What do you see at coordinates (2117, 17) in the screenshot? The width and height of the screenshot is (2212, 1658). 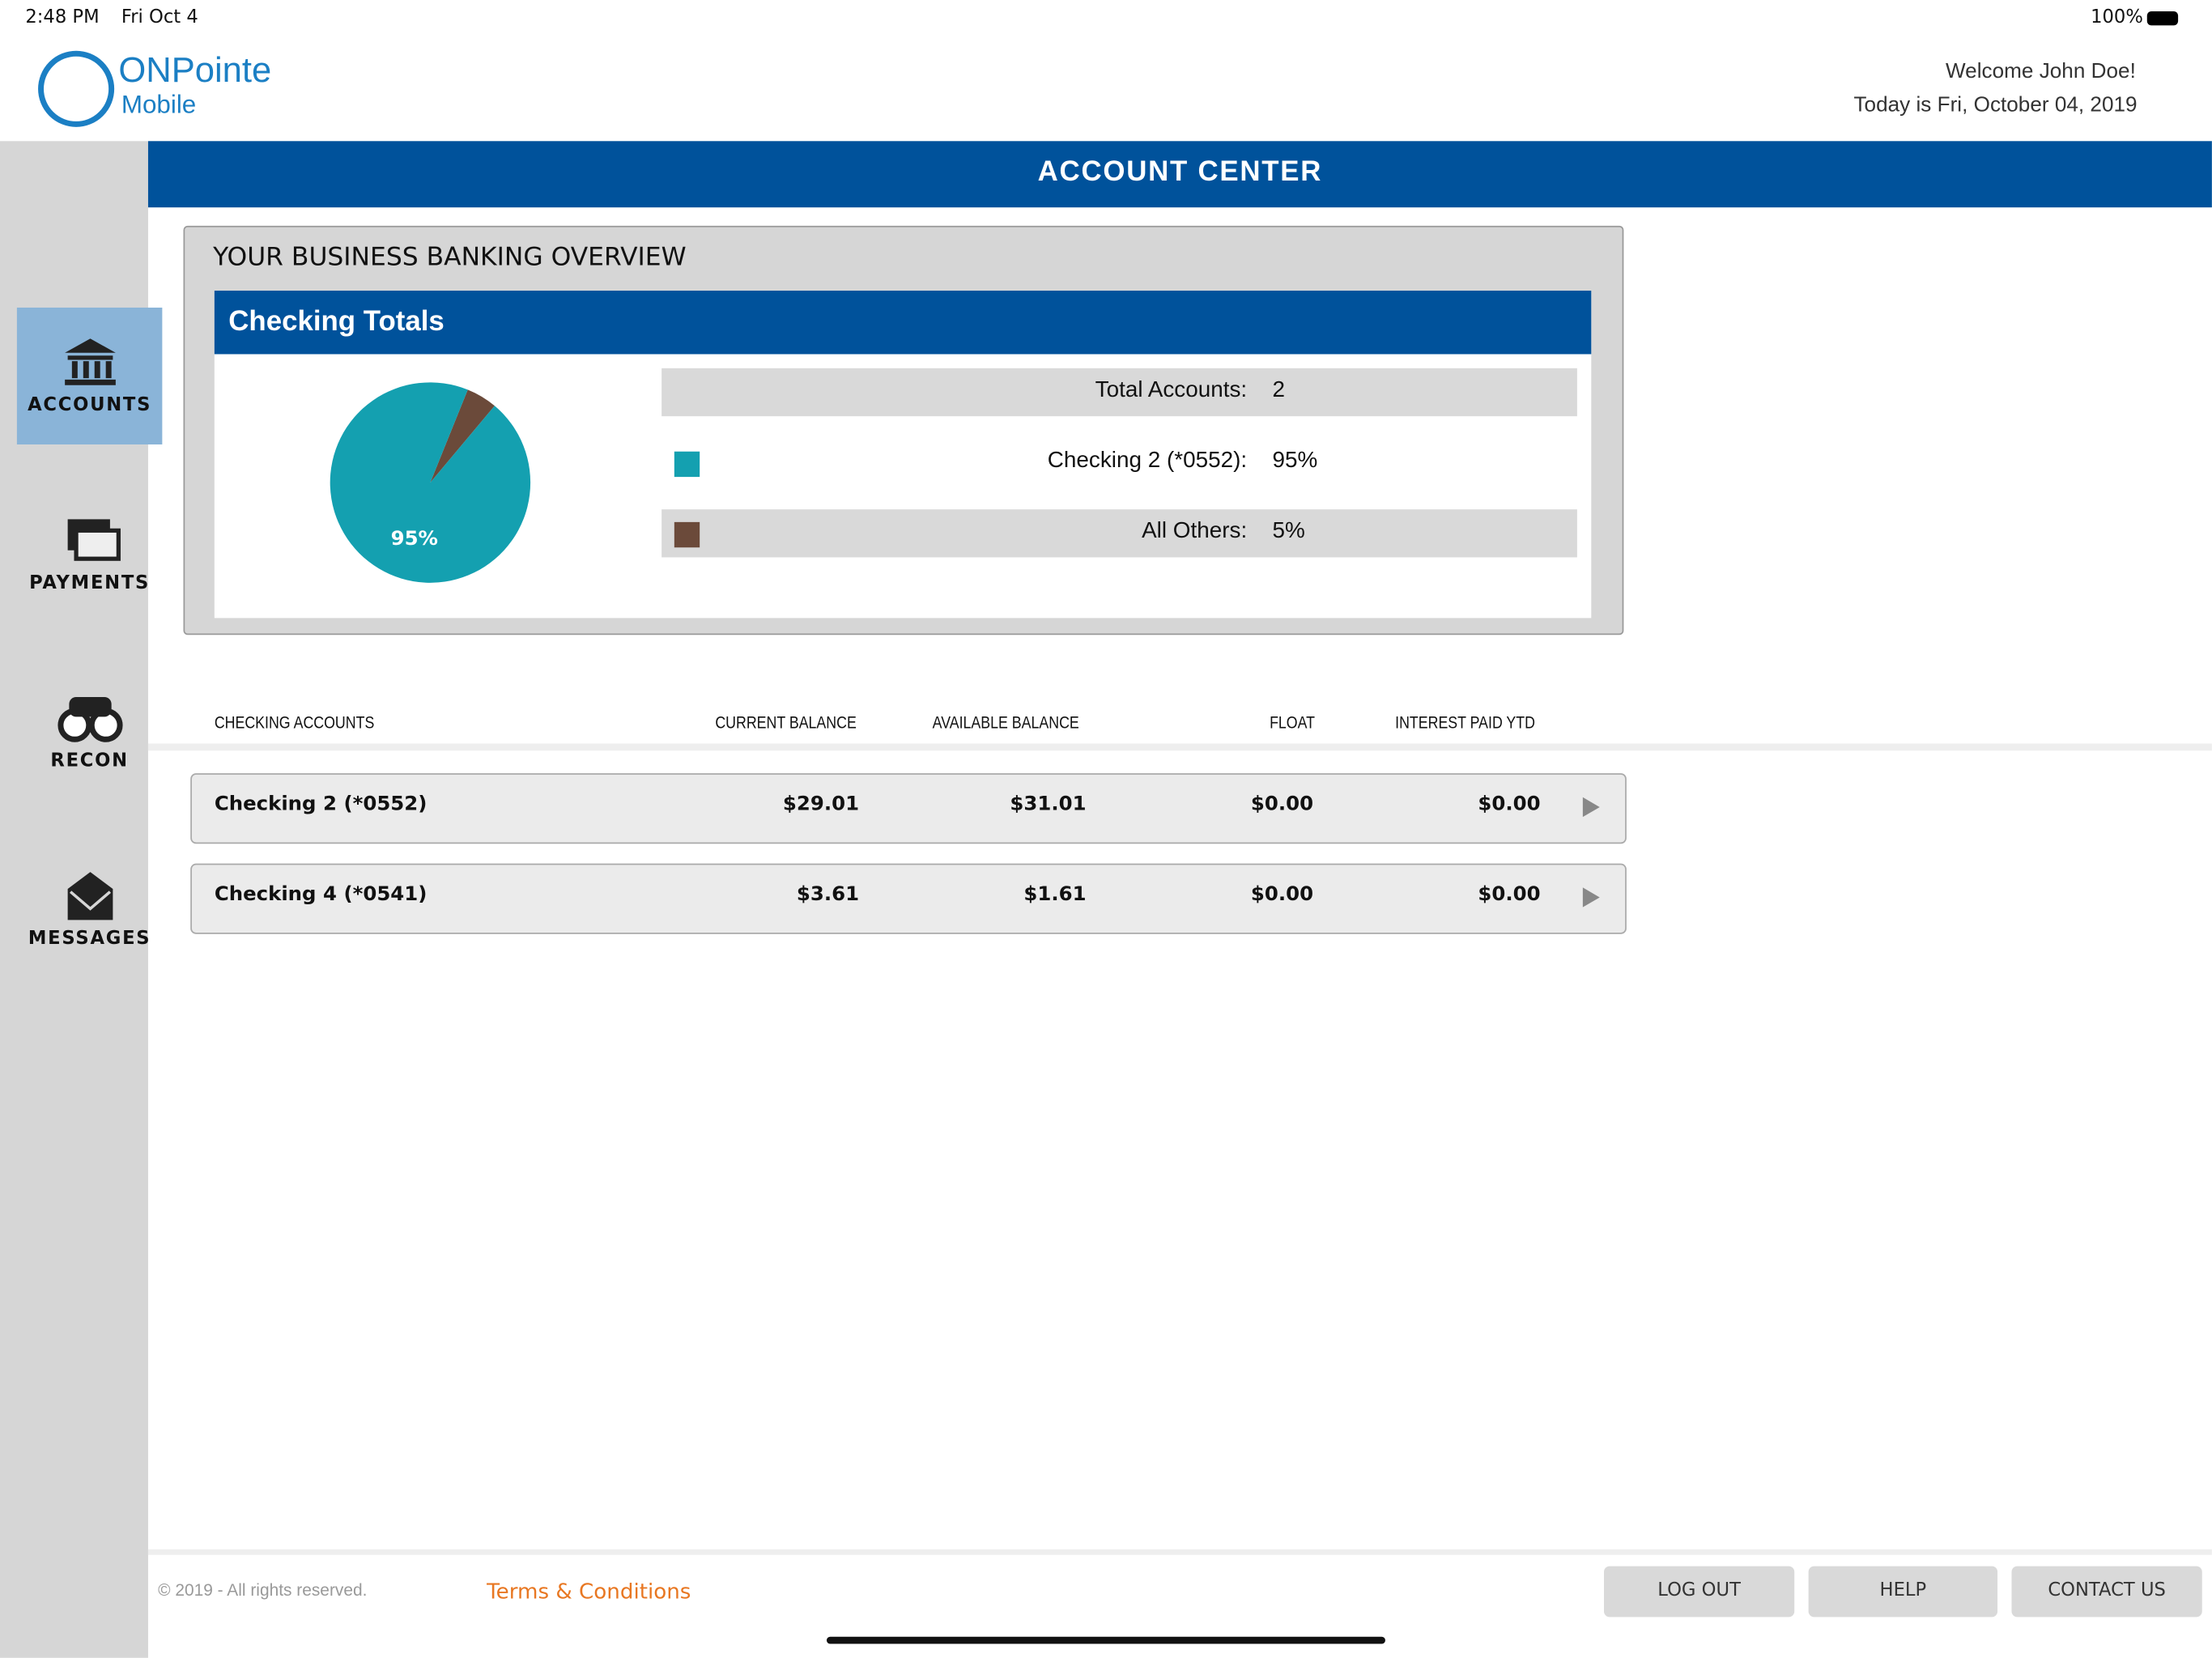 I see `battery-text: 100%` at bounding box center [2117, 17].